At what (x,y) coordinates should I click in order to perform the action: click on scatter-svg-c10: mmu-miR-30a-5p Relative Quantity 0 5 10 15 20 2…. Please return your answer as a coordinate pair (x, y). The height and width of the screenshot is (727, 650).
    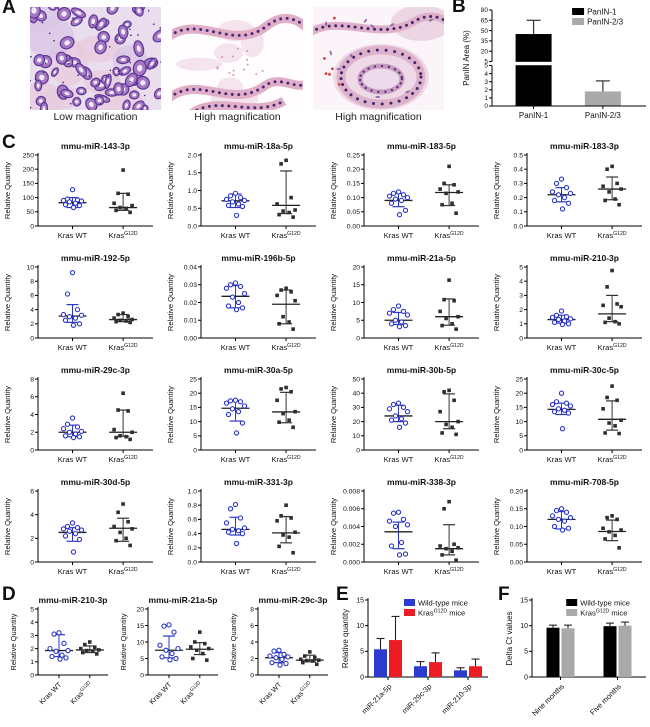
    Looking at the image, I should click on (241, 414).